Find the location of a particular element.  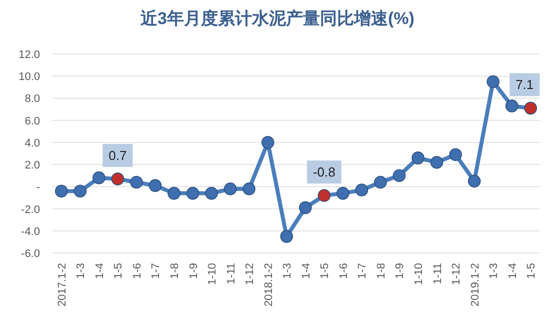

data-label: -0.8 is located at coordinates (324, 172).